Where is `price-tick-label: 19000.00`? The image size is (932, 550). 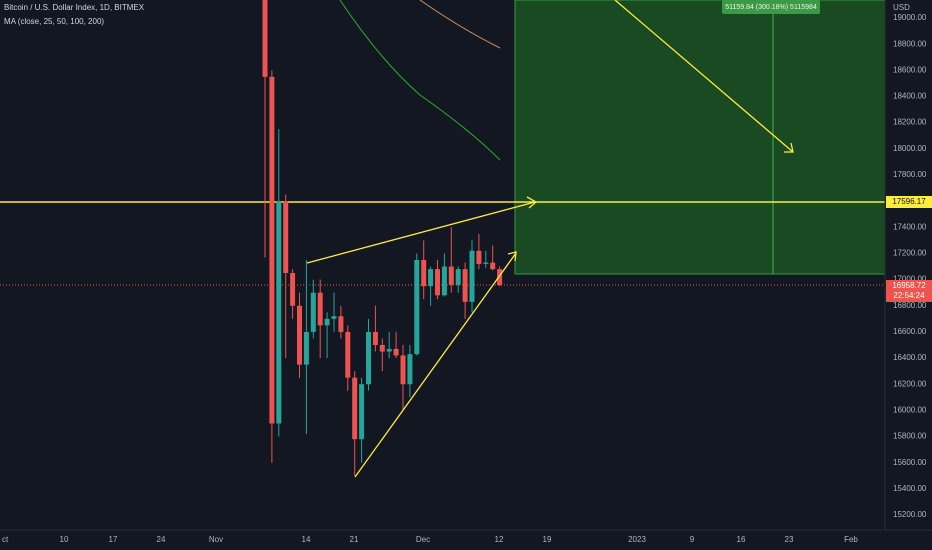 price-tick-label: 19000.00 is located at coordinates (910, 17).